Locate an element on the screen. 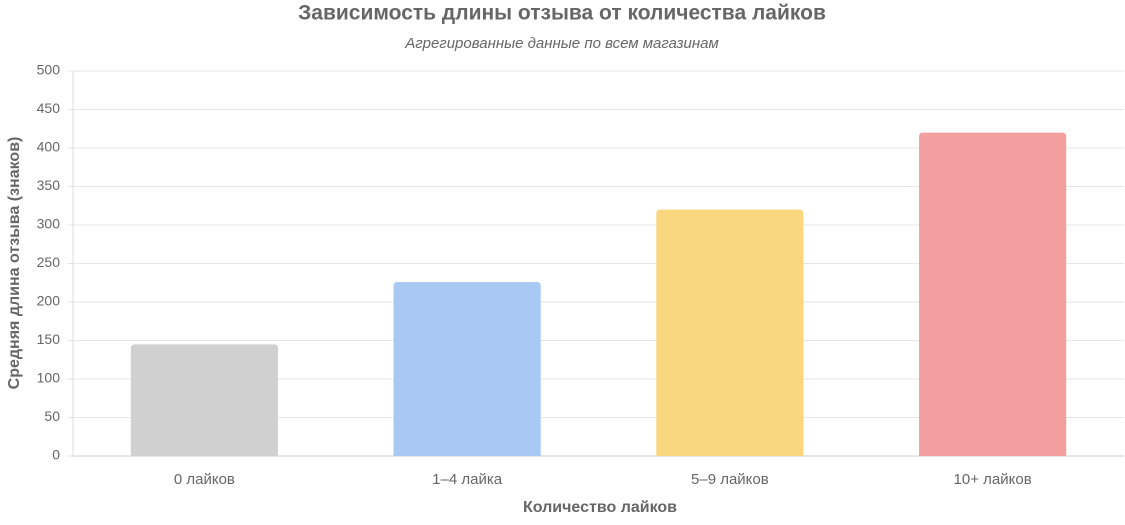  x-axis-title: Количество лайков is located at coordinates (600, 507).